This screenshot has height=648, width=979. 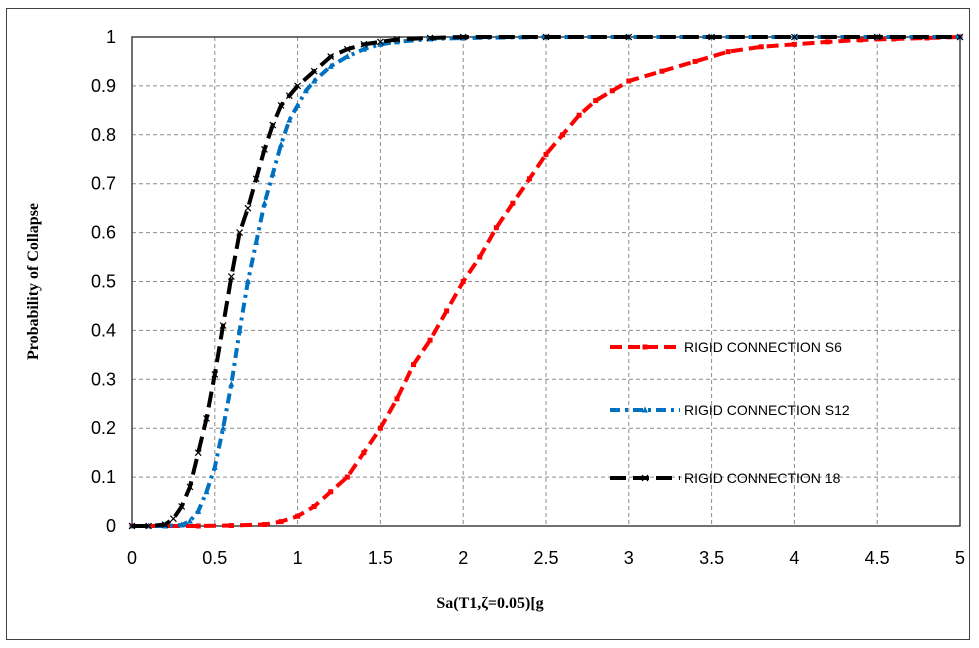 What do you see at coordinates (103, 330) in the screenshot?
I see `y-tick-label: 0.4` at bounding box center [103, 330].